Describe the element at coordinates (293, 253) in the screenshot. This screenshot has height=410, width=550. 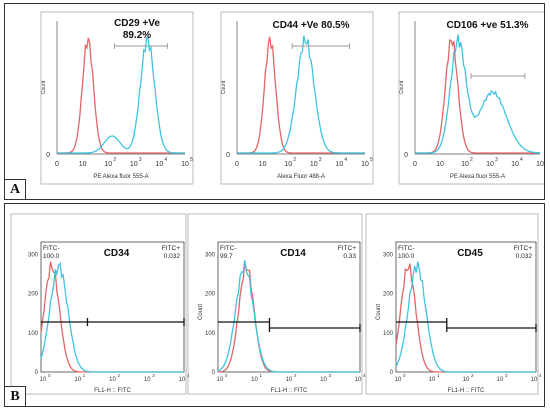
I see `b2-title: CD14` at that location.